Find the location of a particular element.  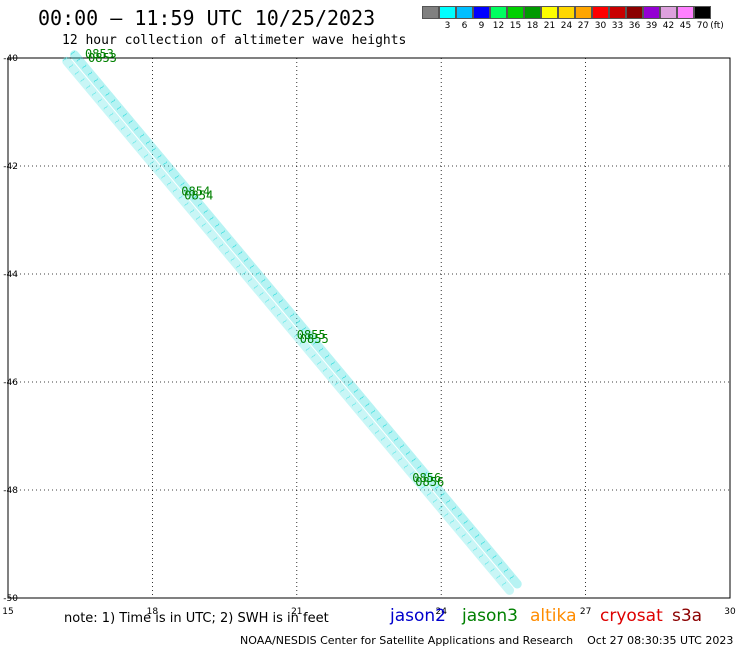

legend-label: 3 is located at coordinates (447, 26).